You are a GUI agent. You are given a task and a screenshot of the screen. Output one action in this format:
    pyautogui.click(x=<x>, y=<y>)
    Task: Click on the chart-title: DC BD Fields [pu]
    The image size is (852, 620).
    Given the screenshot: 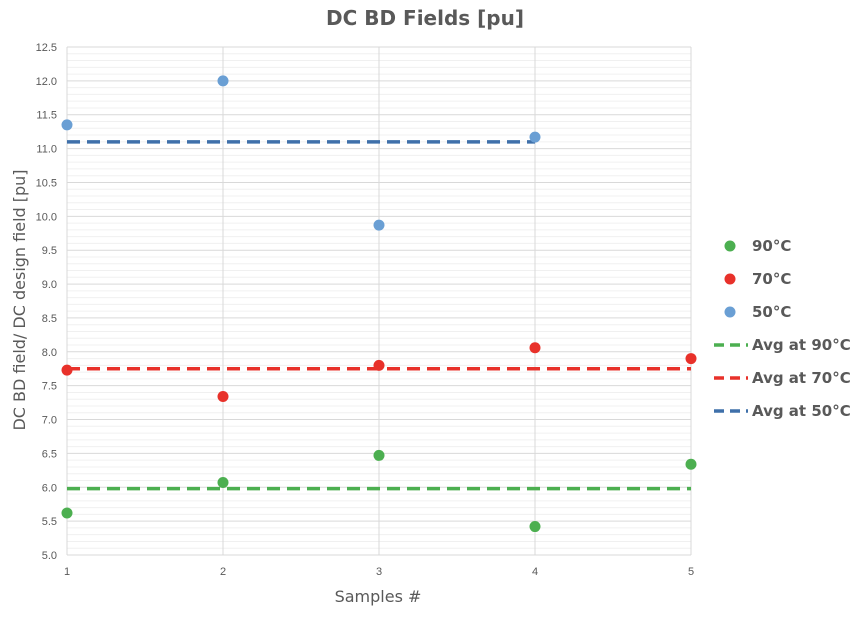 What is the action you would take?
    pyautogui.click(x=425, y=18)
    